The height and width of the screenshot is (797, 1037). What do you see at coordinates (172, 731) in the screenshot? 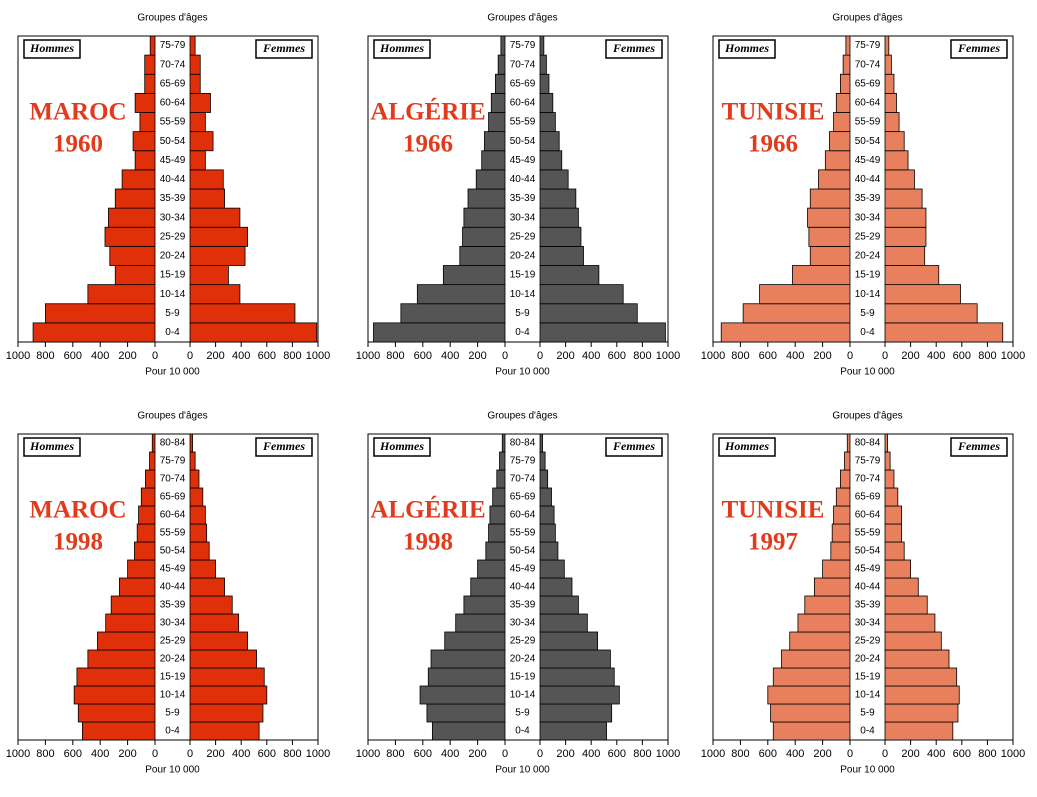
I see `age-label: 0-4` at bounding box center [172, 731].